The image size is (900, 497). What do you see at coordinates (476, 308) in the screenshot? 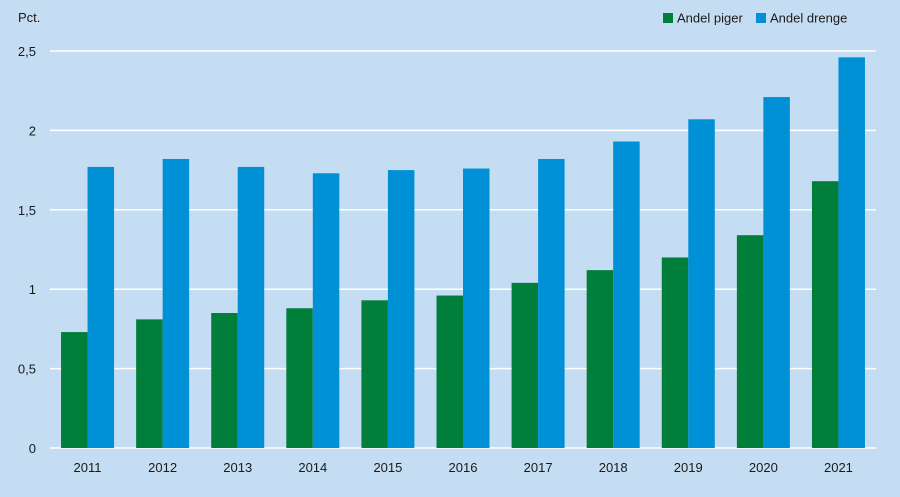
I see `bar-drenge-2016` at bounding box center [476, 308].